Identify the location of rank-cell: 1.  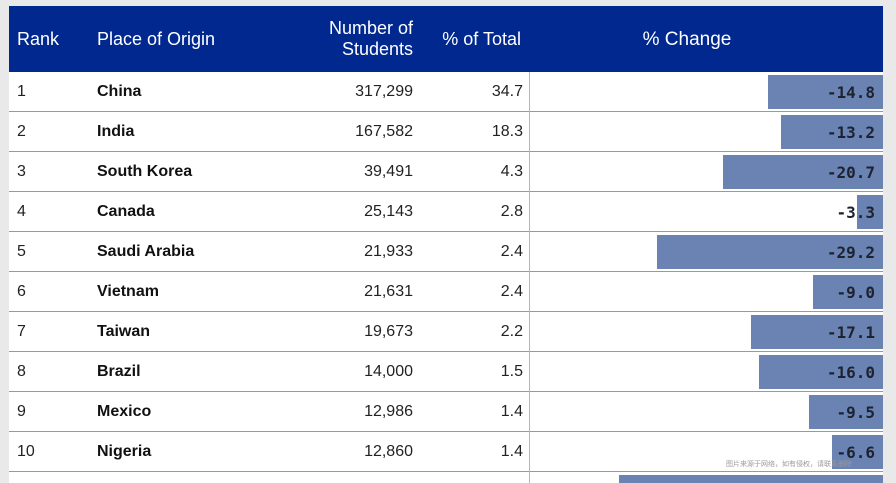
(21, 91).